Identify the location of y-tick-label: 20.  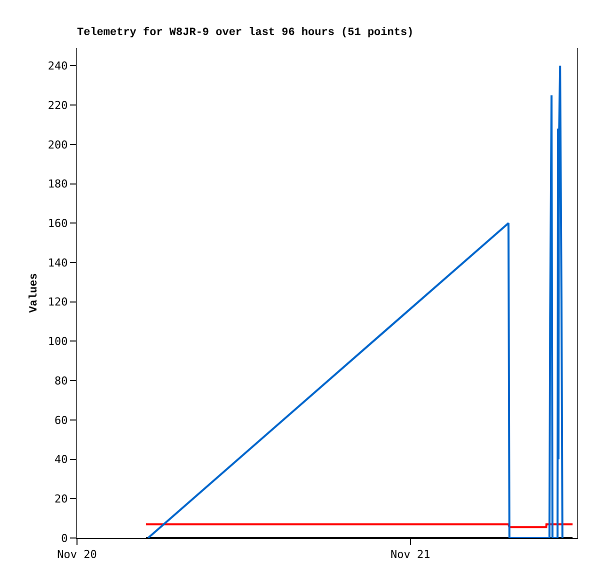
(61, 499).